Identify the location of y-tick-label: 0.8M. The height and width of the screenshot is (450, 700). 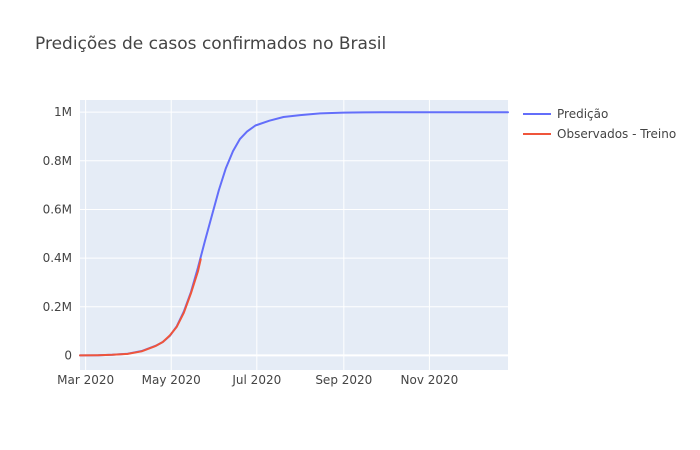
(57, 161).